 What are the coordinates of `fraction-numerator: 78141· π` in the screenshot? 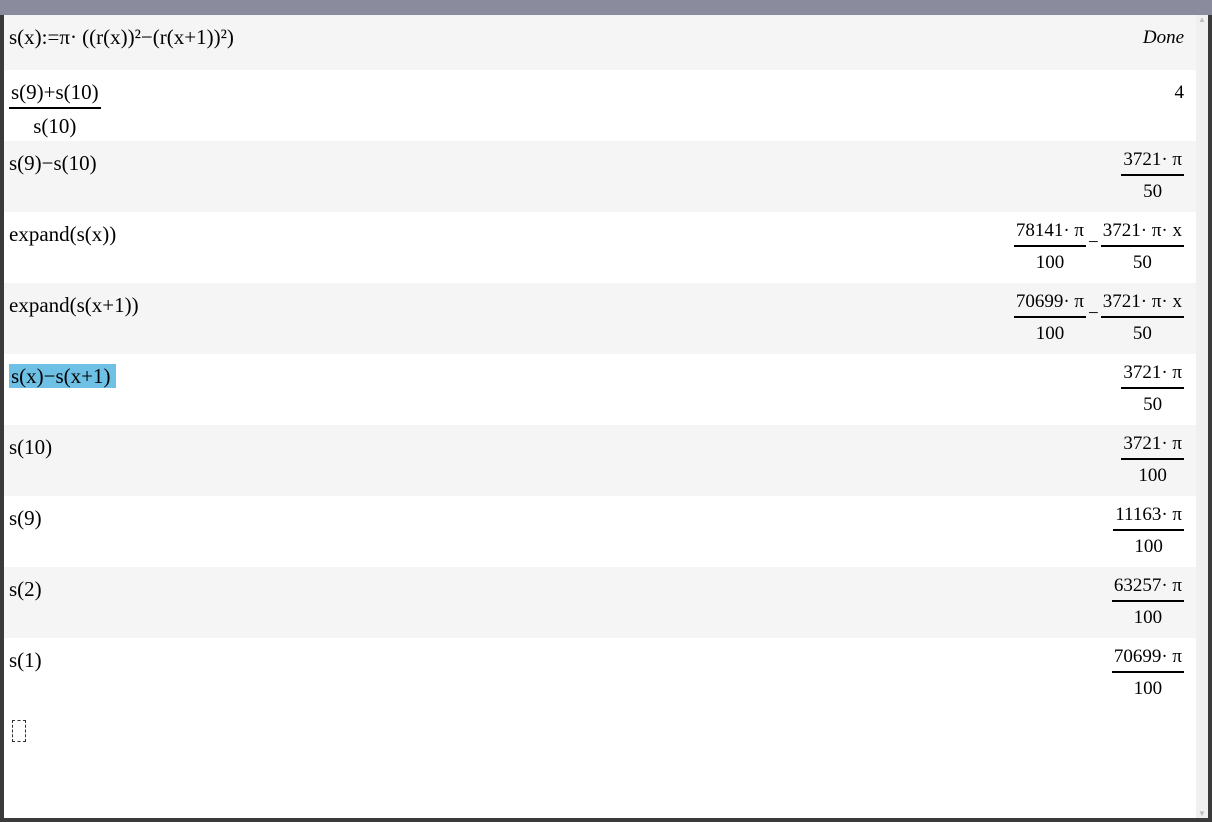 It's located at (1050, 233).